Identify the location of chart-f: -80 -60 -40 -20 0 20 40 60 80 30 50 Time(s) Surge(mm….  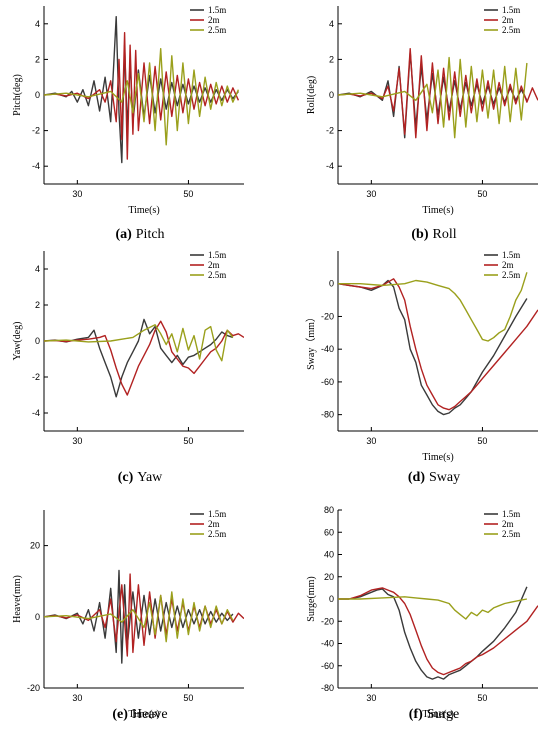
(422, 613).